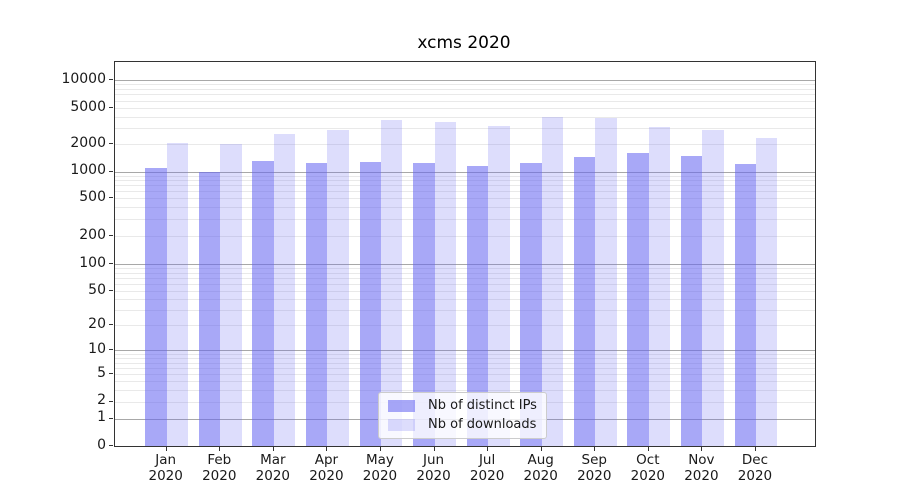 The width and height of the screenshot is (900, 500). Describe the element at coordinates (482, 405) in the screenshot. I see `legend-label: Nb of distinct IPs` at that location.